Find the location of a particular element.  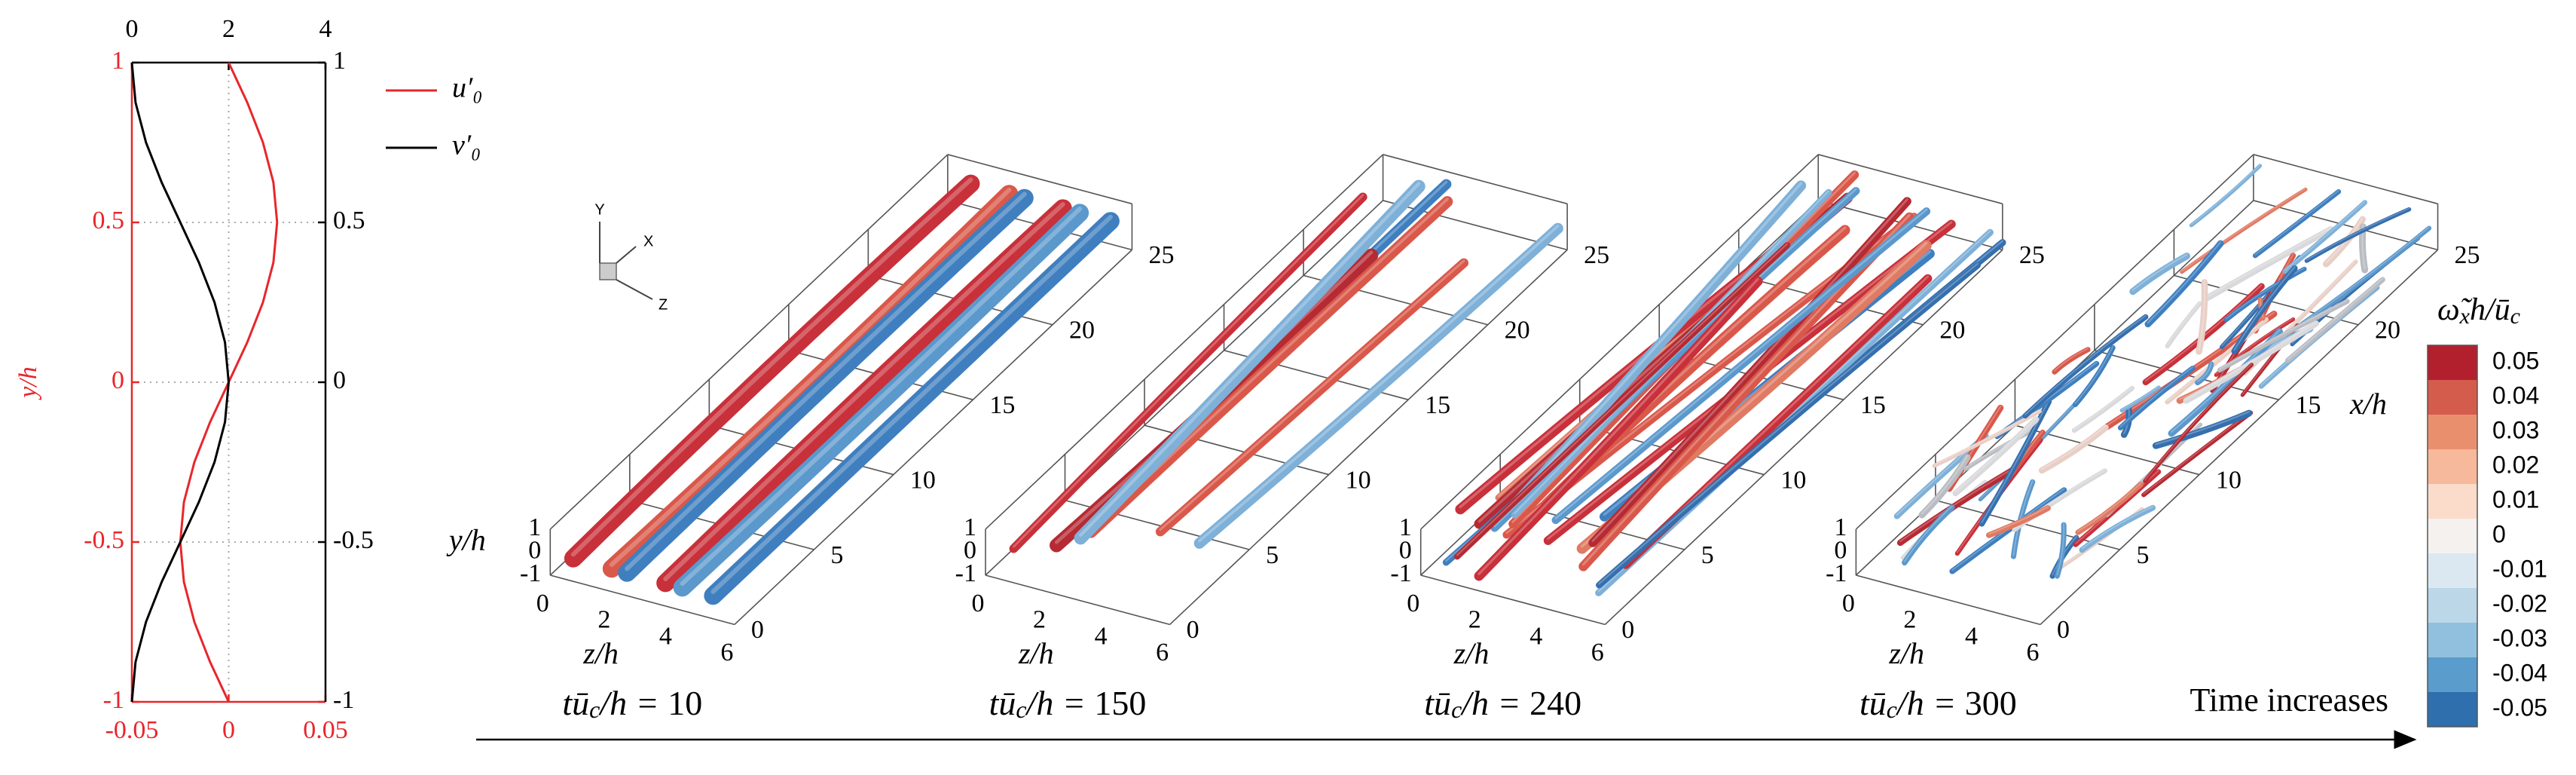

colorbar-frame is located at coordinates (2452, 536).